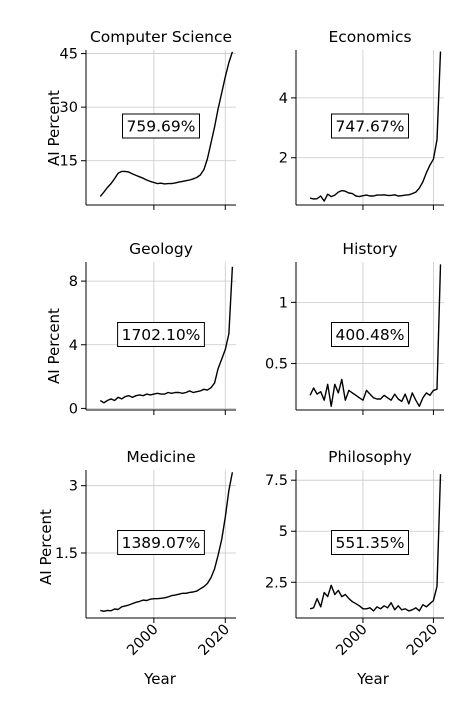 This screenshot has width=472, height=706. I want to click on subplot-title: Economics, so click(369, 37).